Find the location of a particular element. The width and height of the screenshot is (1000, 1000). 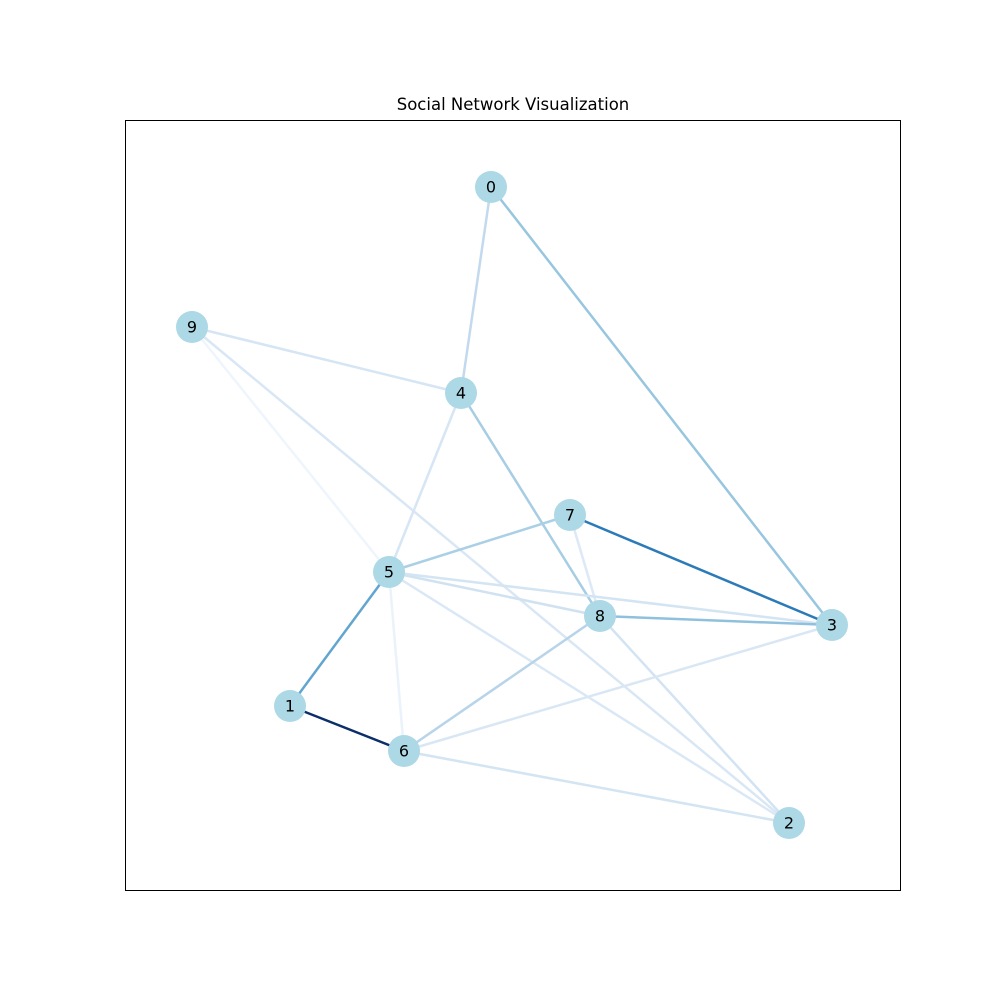

node-1: 1 is located at coordinates (290, 706).